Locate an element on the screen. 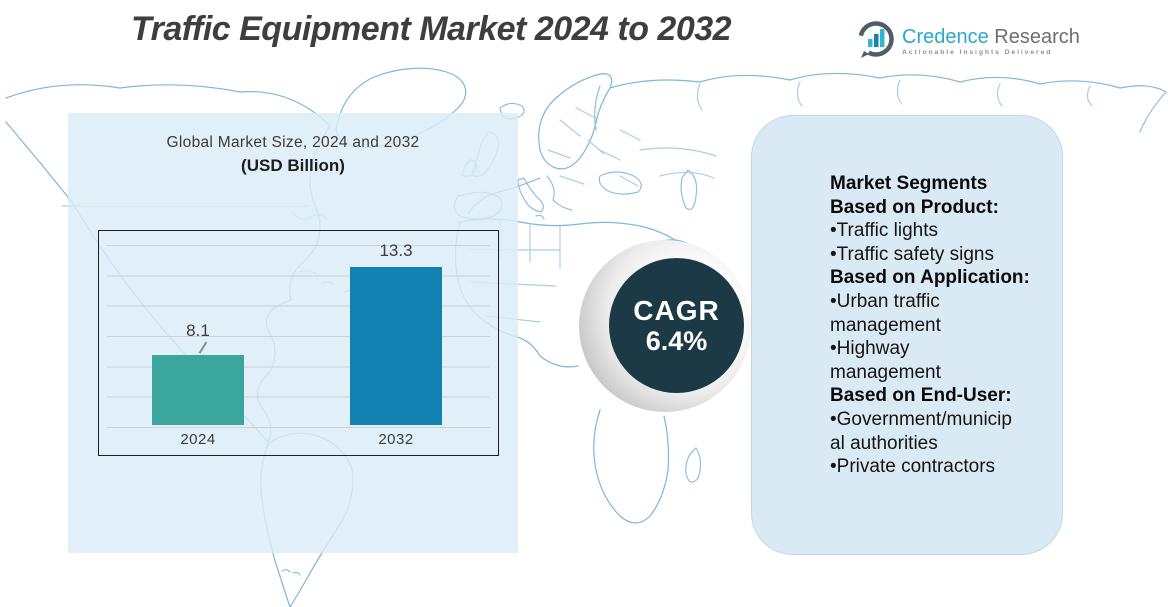  bar-2032 is located at coordinates (396, 346).